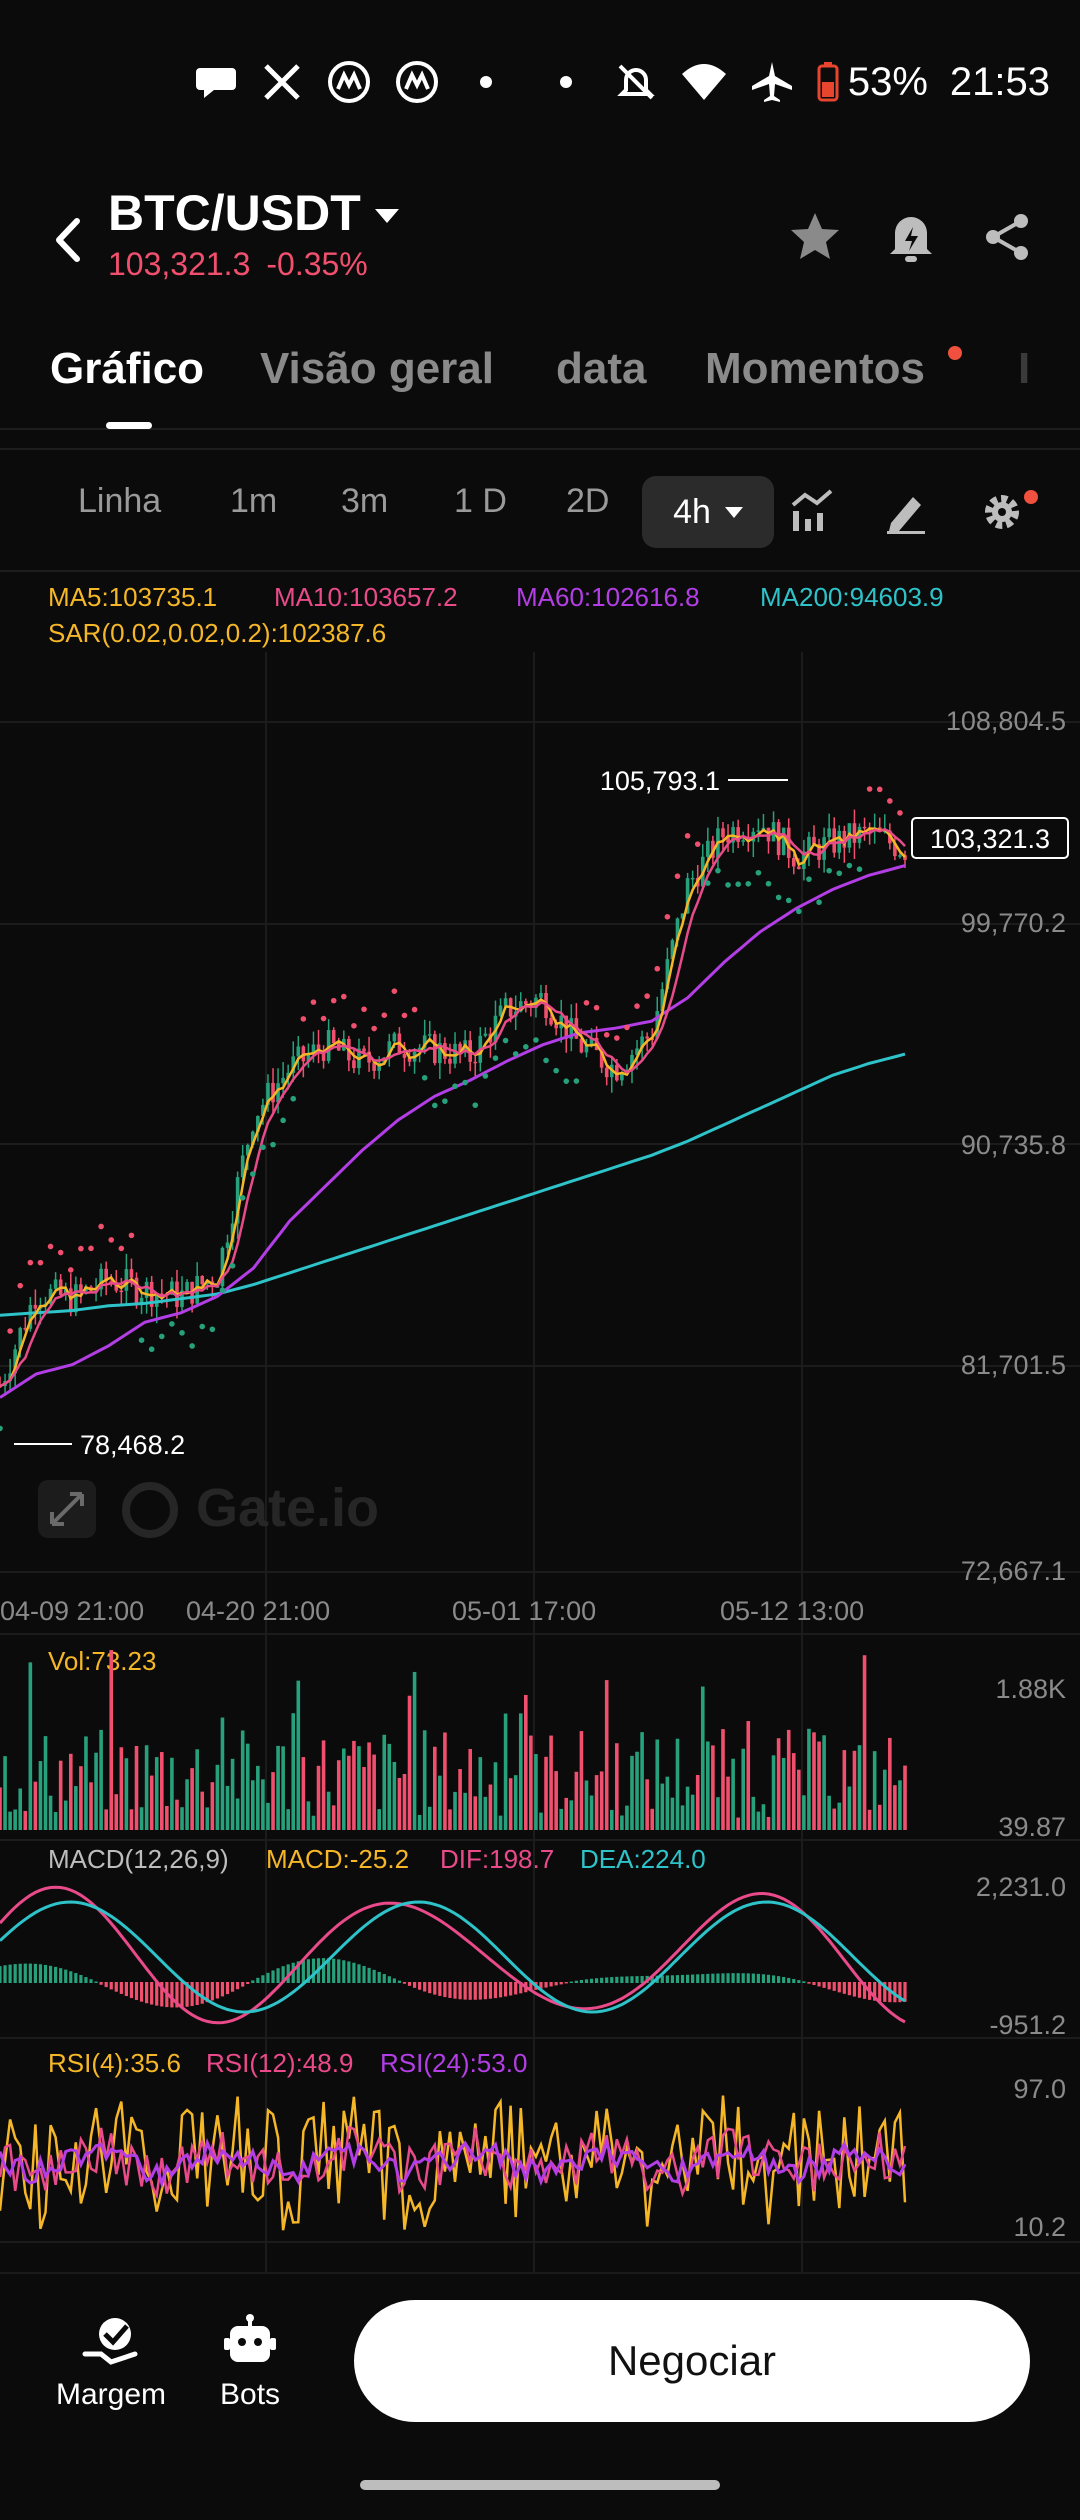 The image size is (1080, 2520). Describe the element at coordinates (480, 501) in the screenshot. I see `interval-1d: 1 D` at that location.